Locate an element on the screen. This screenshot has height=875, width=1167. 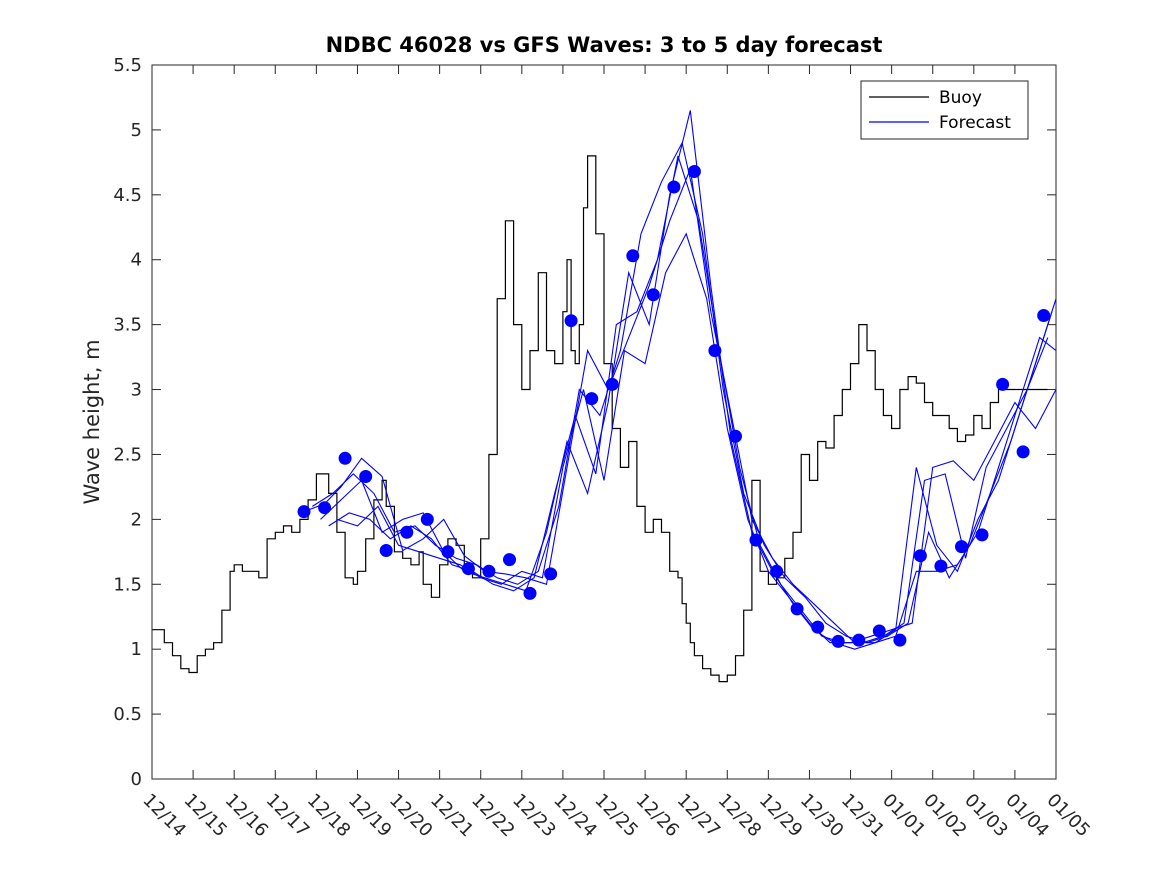
y-tick-label: 2 is located at coordinates (136, 519).